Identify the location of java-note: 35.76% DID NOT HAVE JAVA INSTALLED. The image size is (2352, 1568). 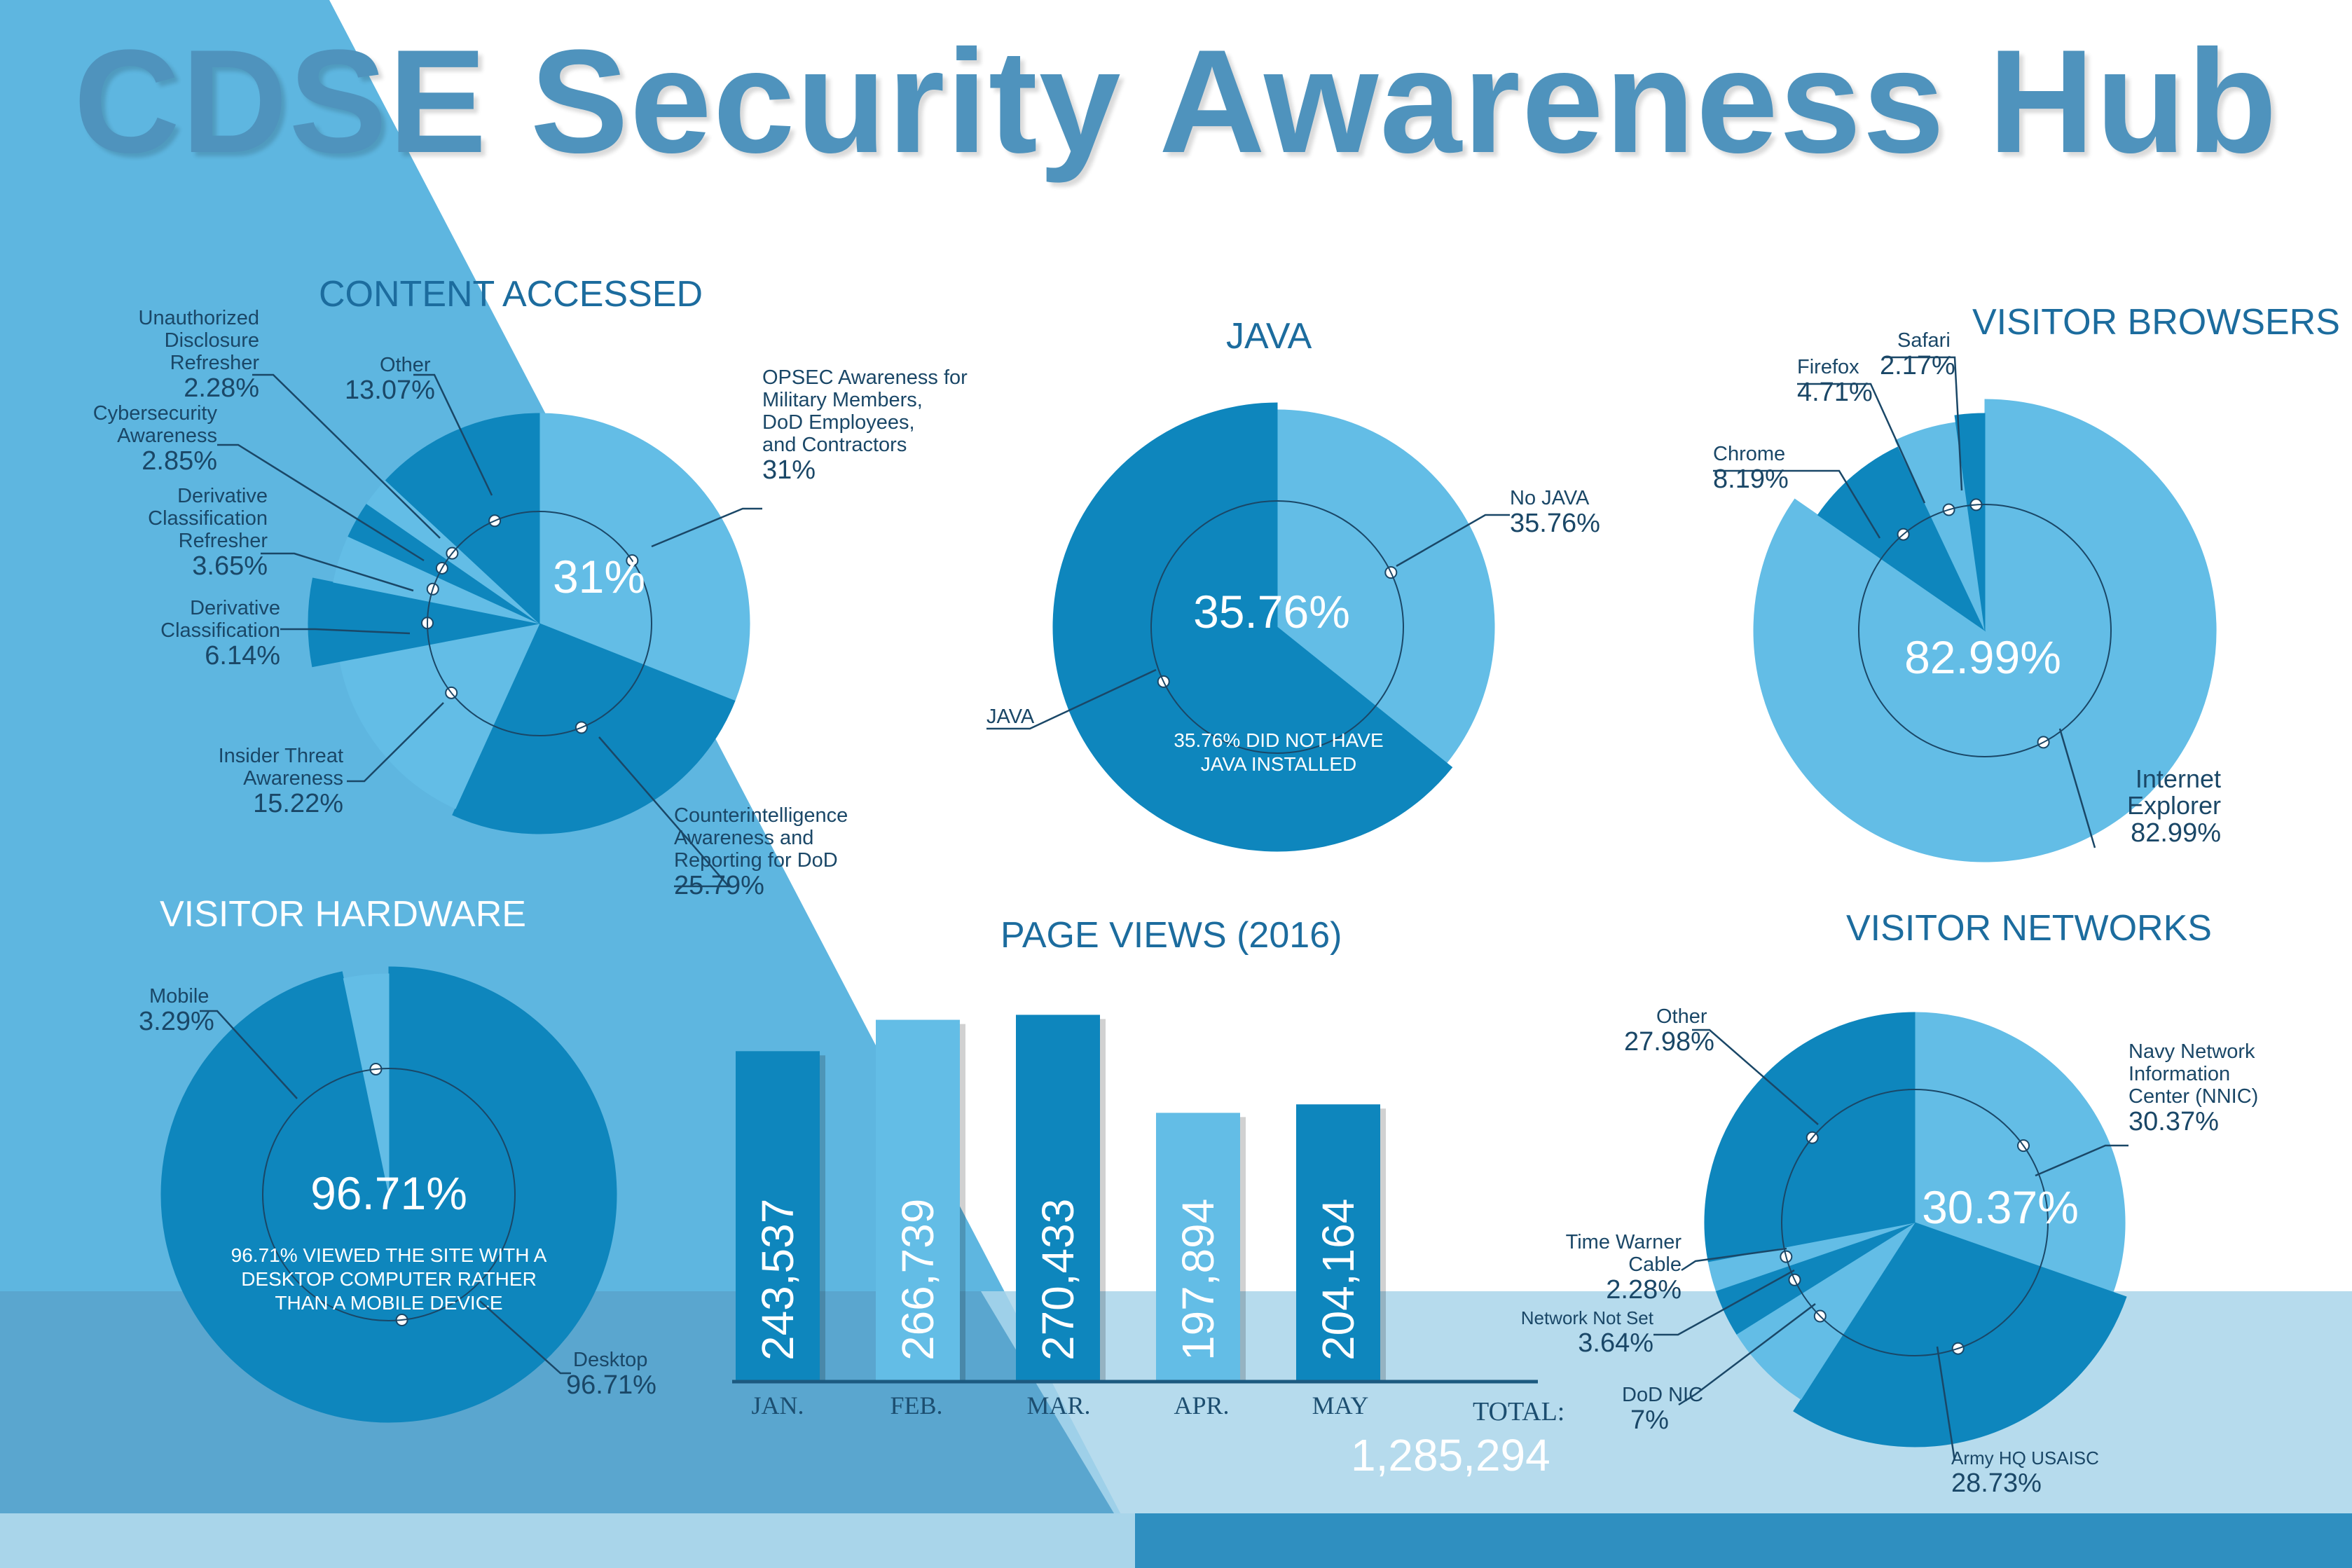
(1279, 752).